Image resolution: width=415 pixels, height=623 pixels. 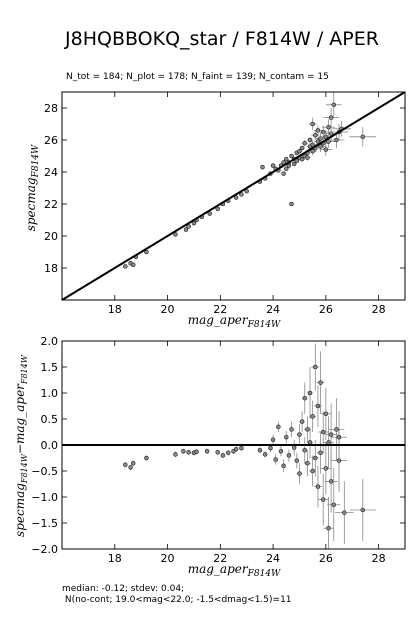 What do you see at coordinates (51, 236) in the screenshot?
I see `y-tick-label: 20` at bounding box center [51, 236].